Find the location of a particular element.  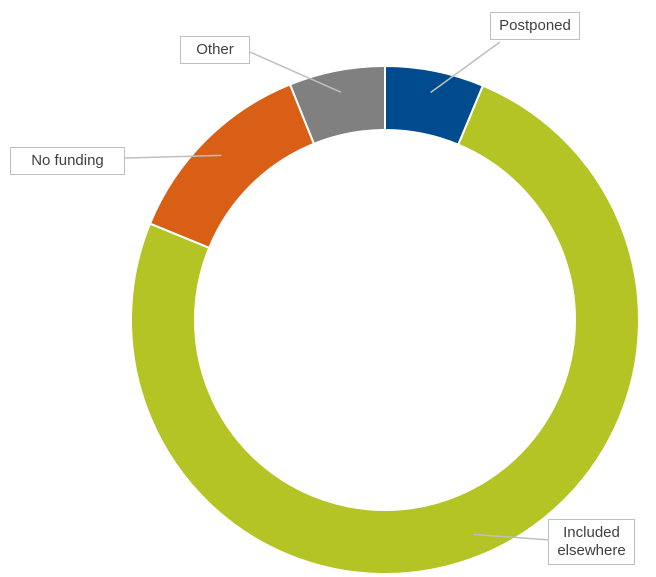

data-label: Other is located at coordinates (215, 50).